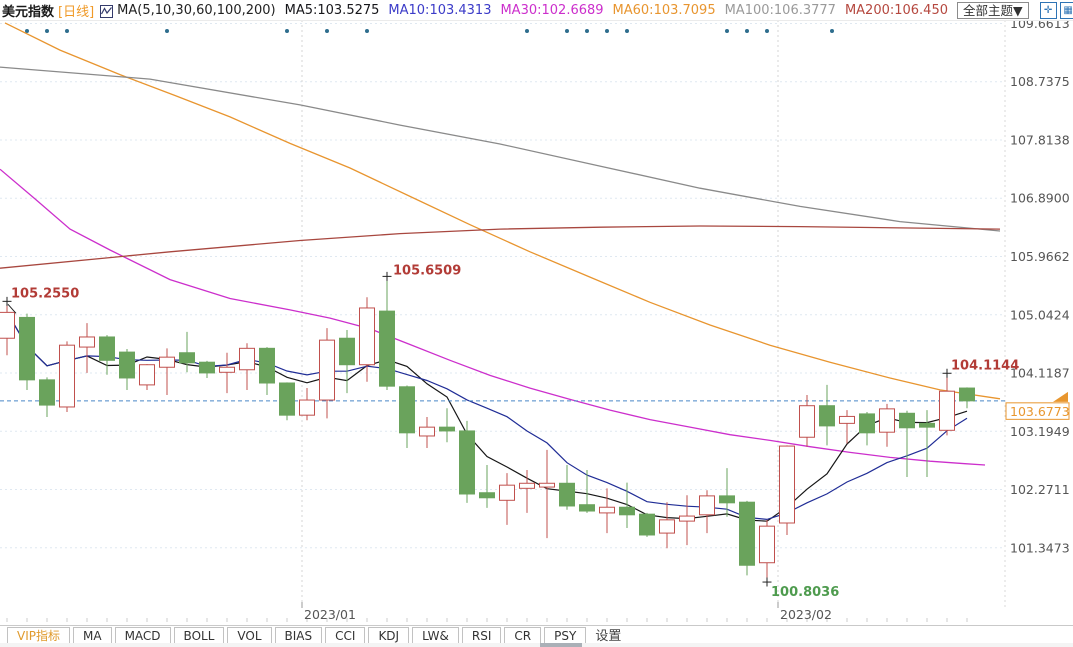 Image resolution: width=1073 pixels, height=647 pixels. What do you see at coordinates (330, 614) in the screenshot?
I see `x-axis-label: 2023/01` at bounding box center [330, 614].